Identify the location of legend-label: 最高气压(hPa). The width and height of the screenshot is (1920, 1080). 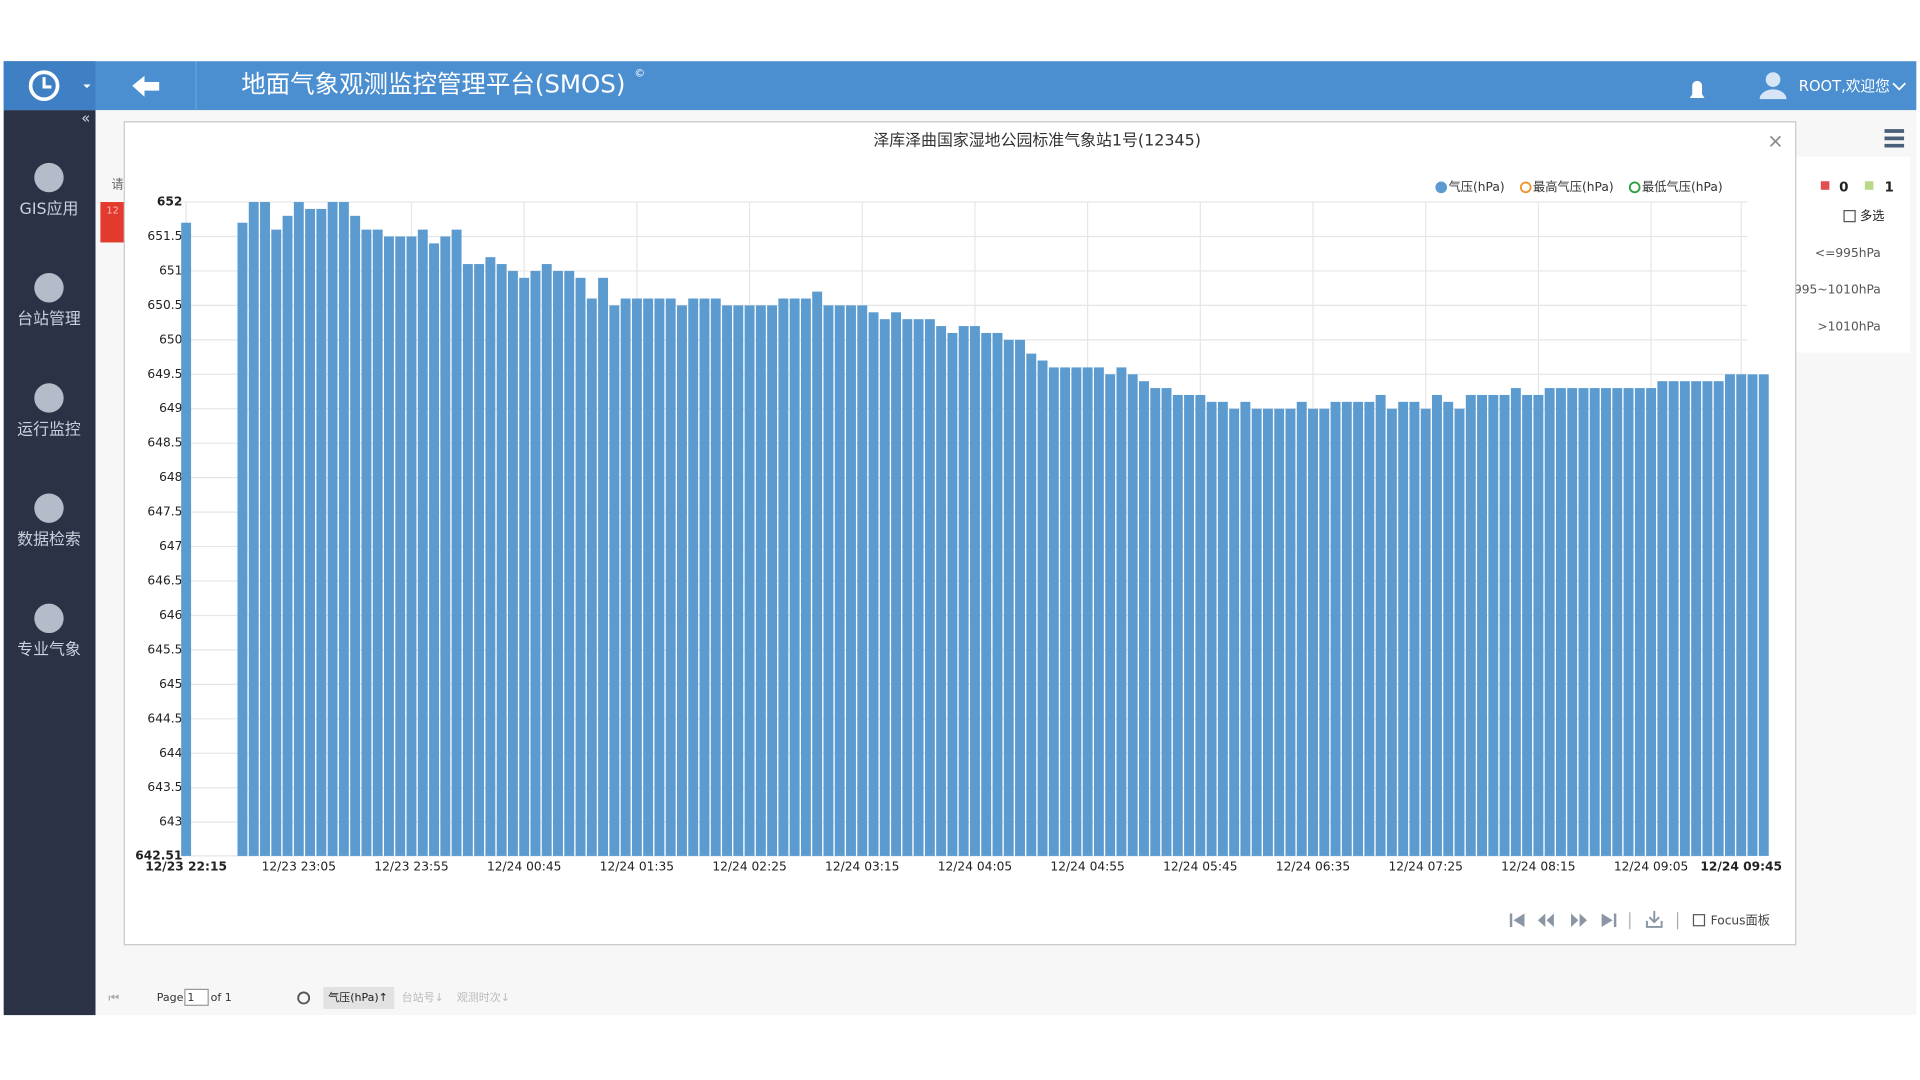
(1573, 186).